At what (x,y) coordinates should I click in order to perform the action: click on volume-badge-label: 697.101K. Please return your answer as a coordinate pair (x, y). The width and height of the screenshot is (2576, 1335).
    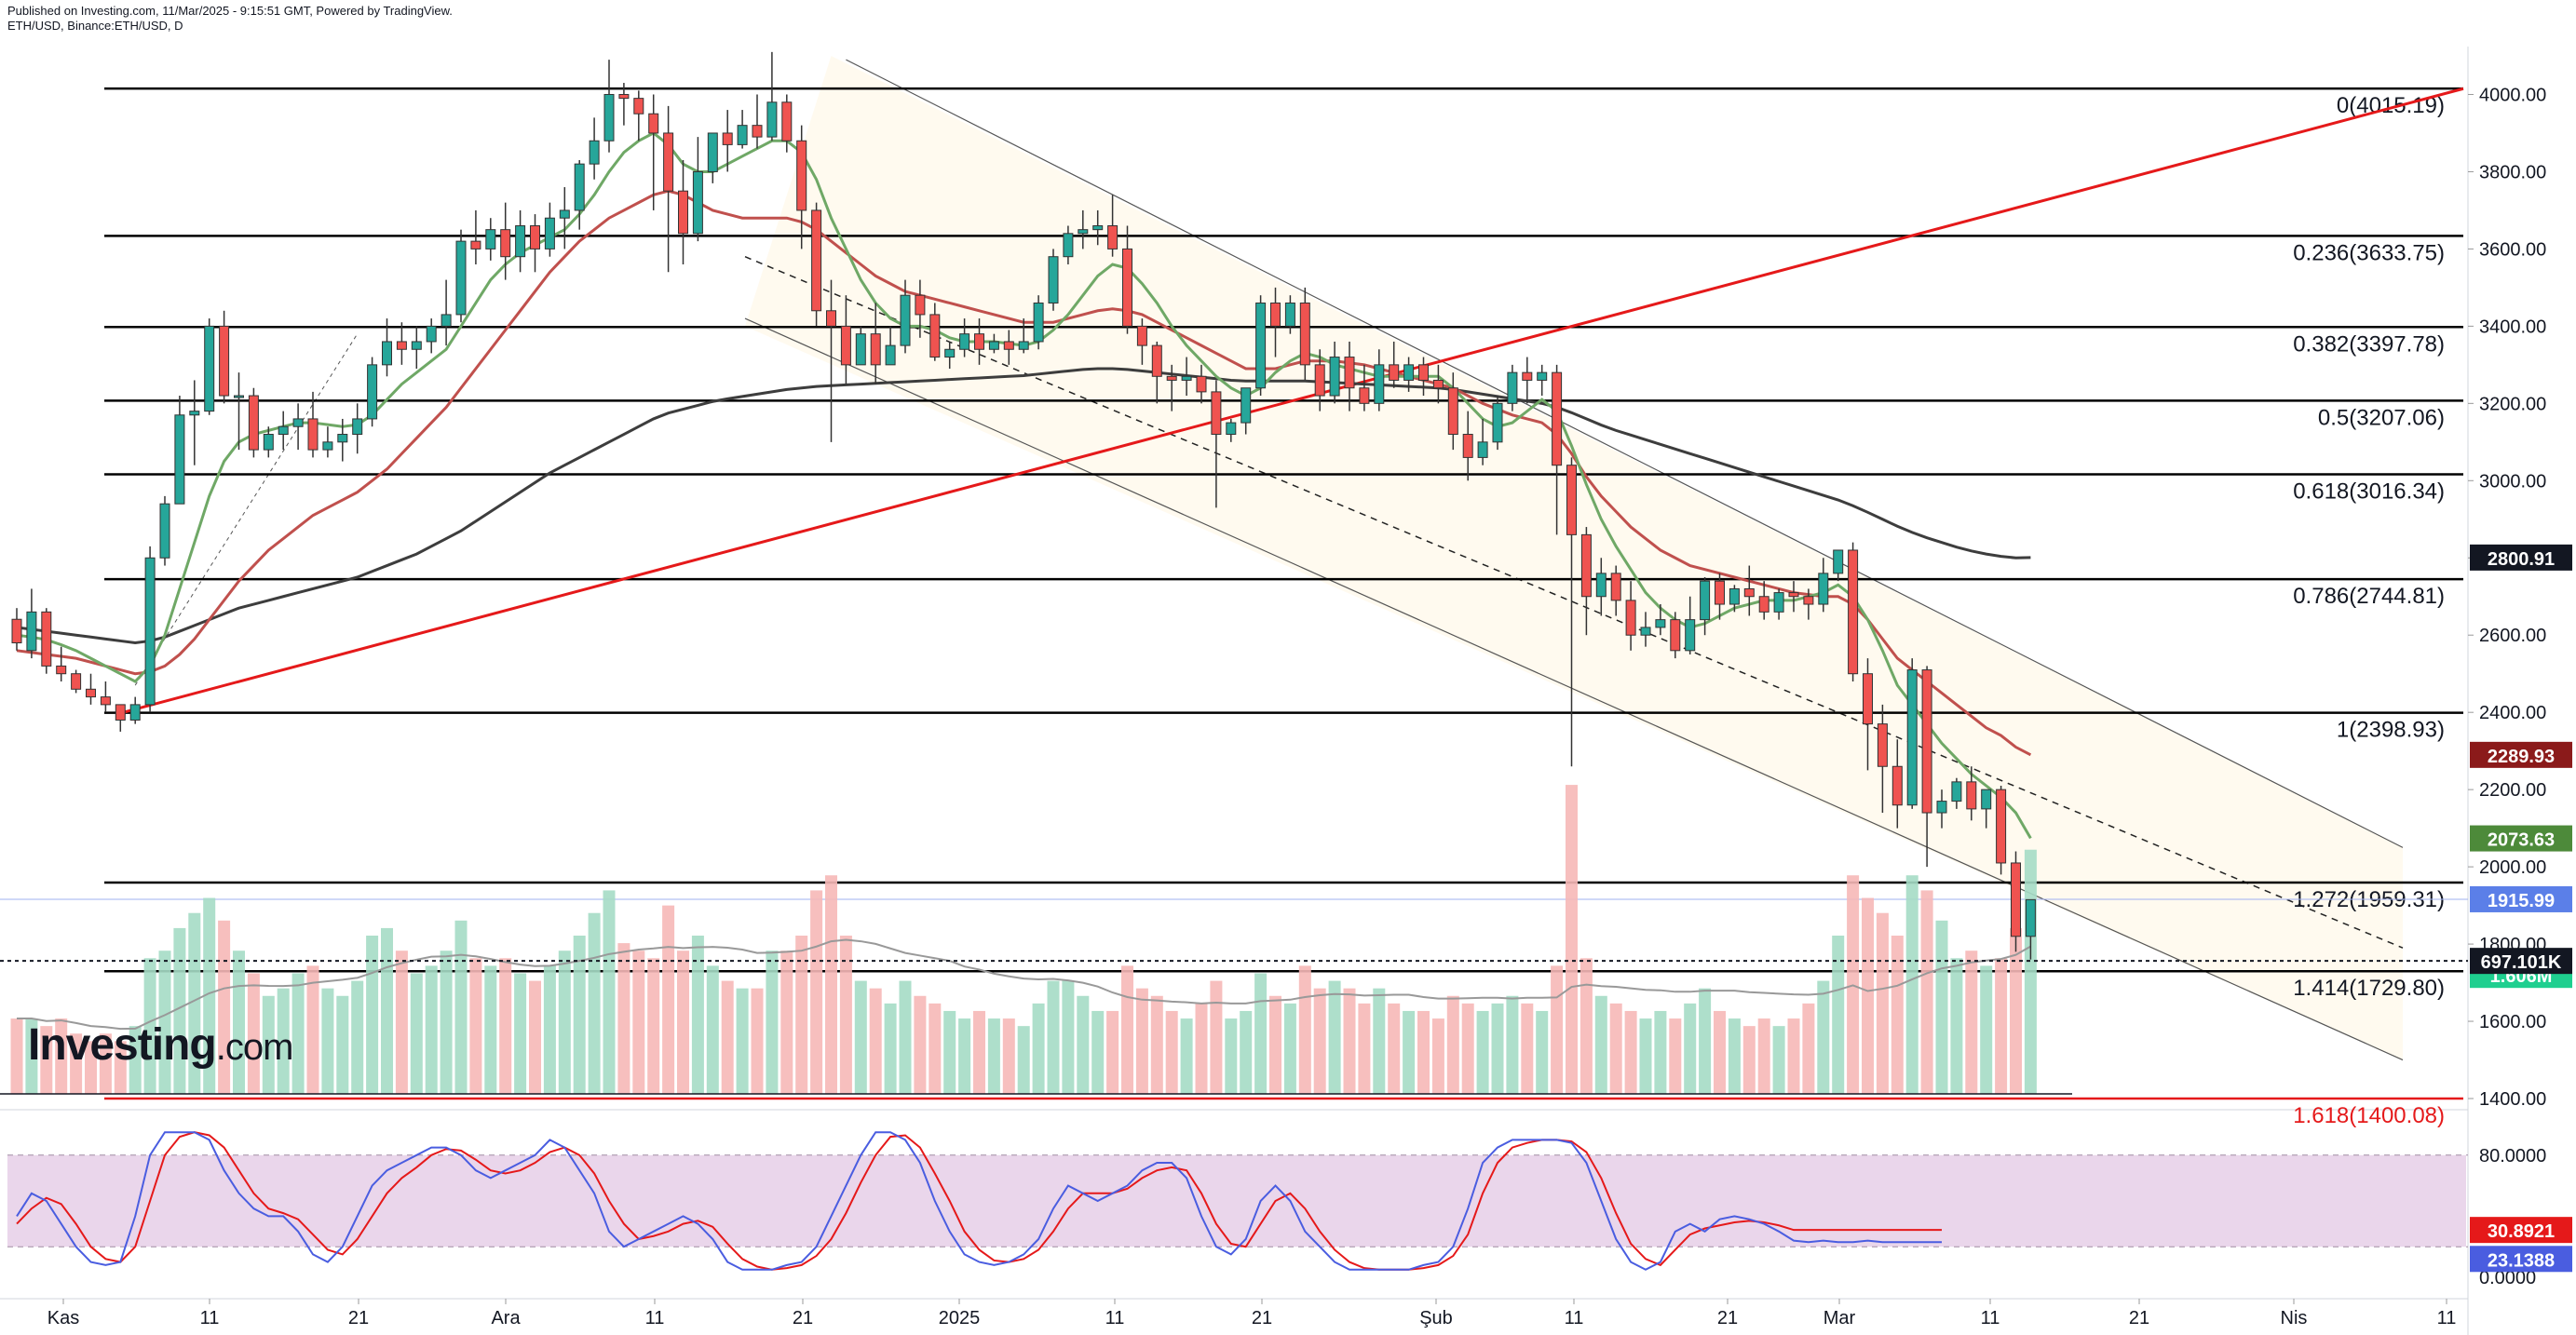
    Looking at the image, I should click on (2521, 962).